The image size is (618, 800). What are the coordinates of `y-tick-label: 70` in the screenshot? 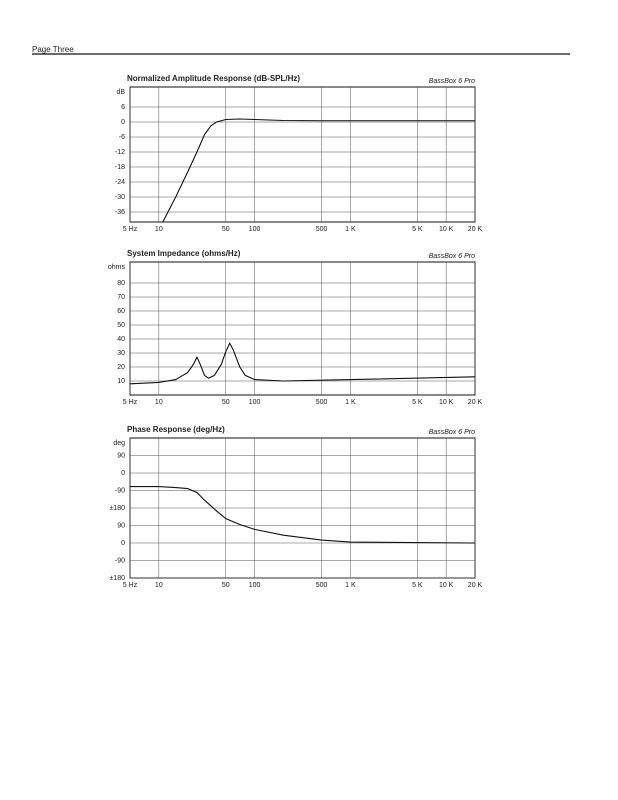 It's located at (121, 297).